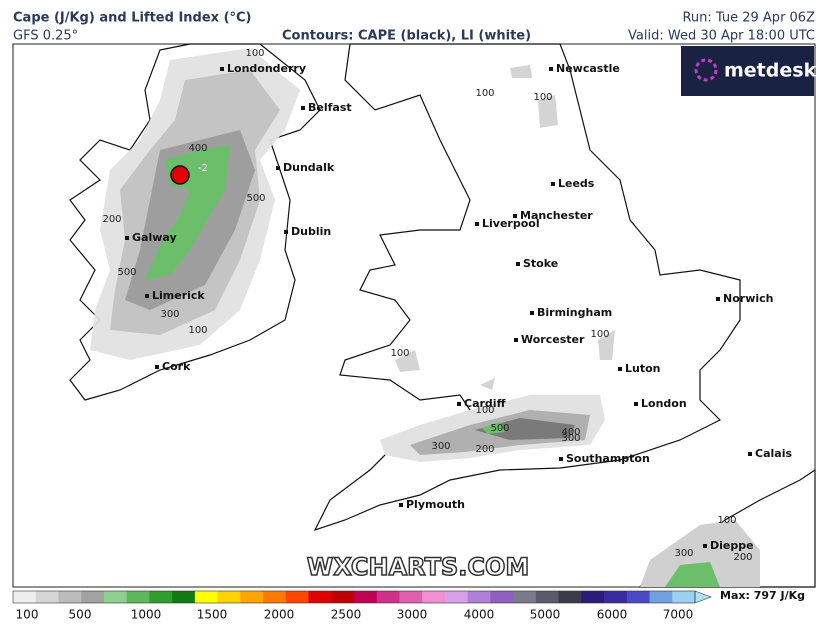  Describe the element at coordinates (146, 615) in the screenshot. I see `colorbar-tick-label: 1000` at that location.